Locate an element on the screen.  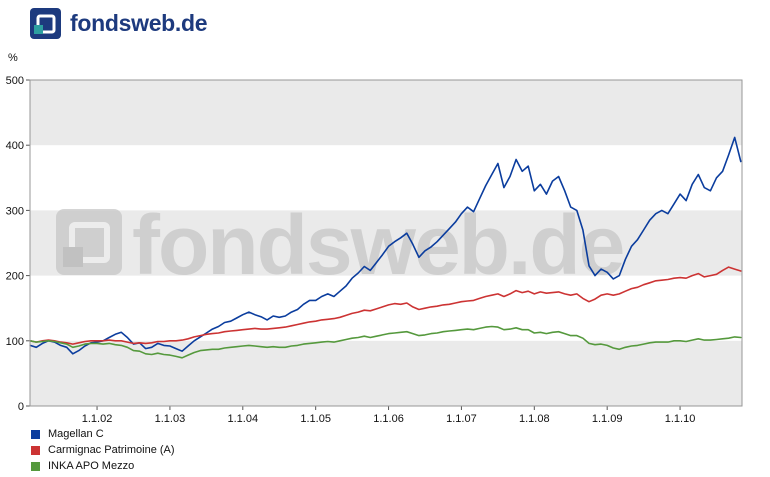
logo-text: fondsweb.de is located at coordinates (139, 23).